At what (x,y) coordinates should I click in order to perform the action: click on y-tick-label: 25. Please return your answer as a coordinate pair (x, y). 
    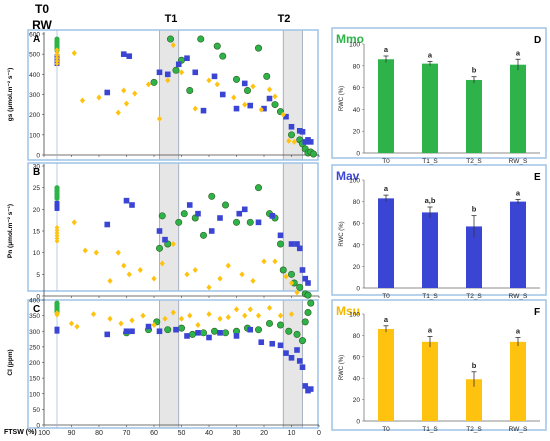
    Looking at the image, I should click on (37, 188).